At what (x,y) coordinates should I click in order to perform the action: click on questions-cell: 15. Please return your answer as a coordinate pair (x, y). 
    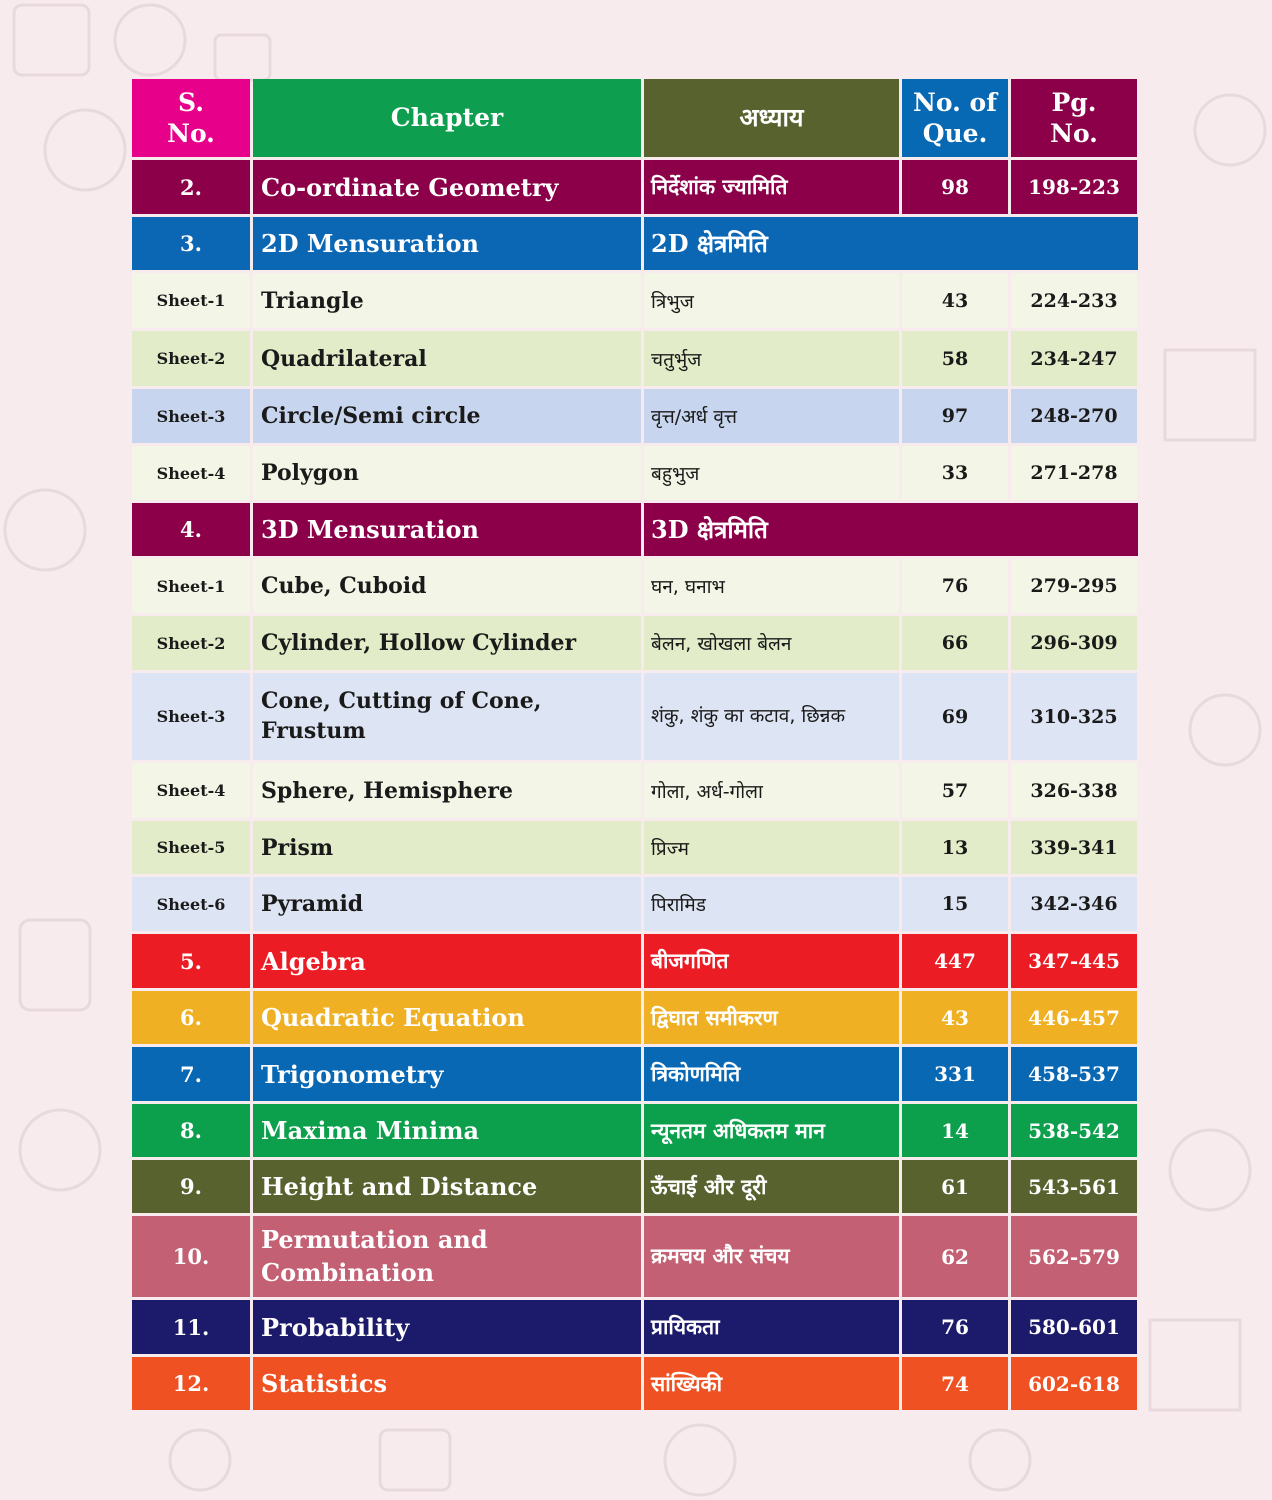
    Looking at the image, I should click on (955, 904).